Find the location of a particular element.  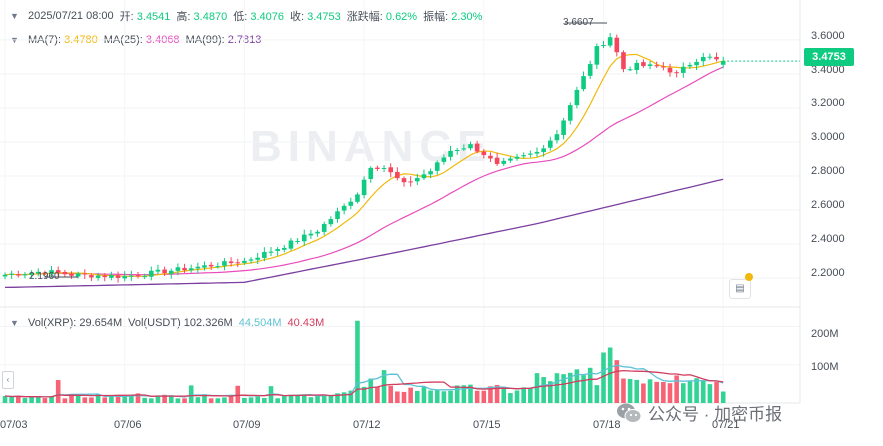

notification-dot is located at coordinates (749, 277).